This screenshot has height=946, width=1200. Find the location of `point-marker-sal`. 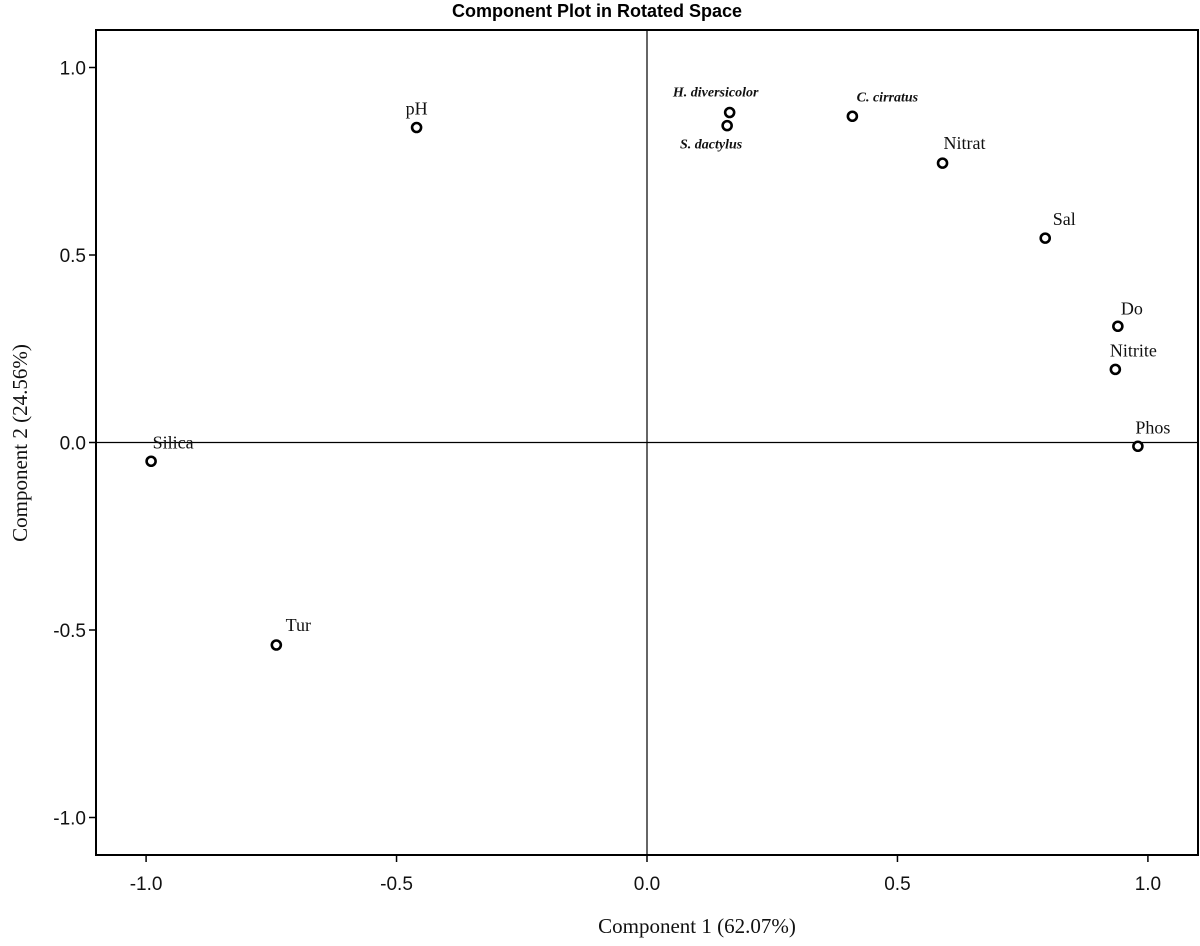

point-marker-sal is located at coordinates (1045, 238).